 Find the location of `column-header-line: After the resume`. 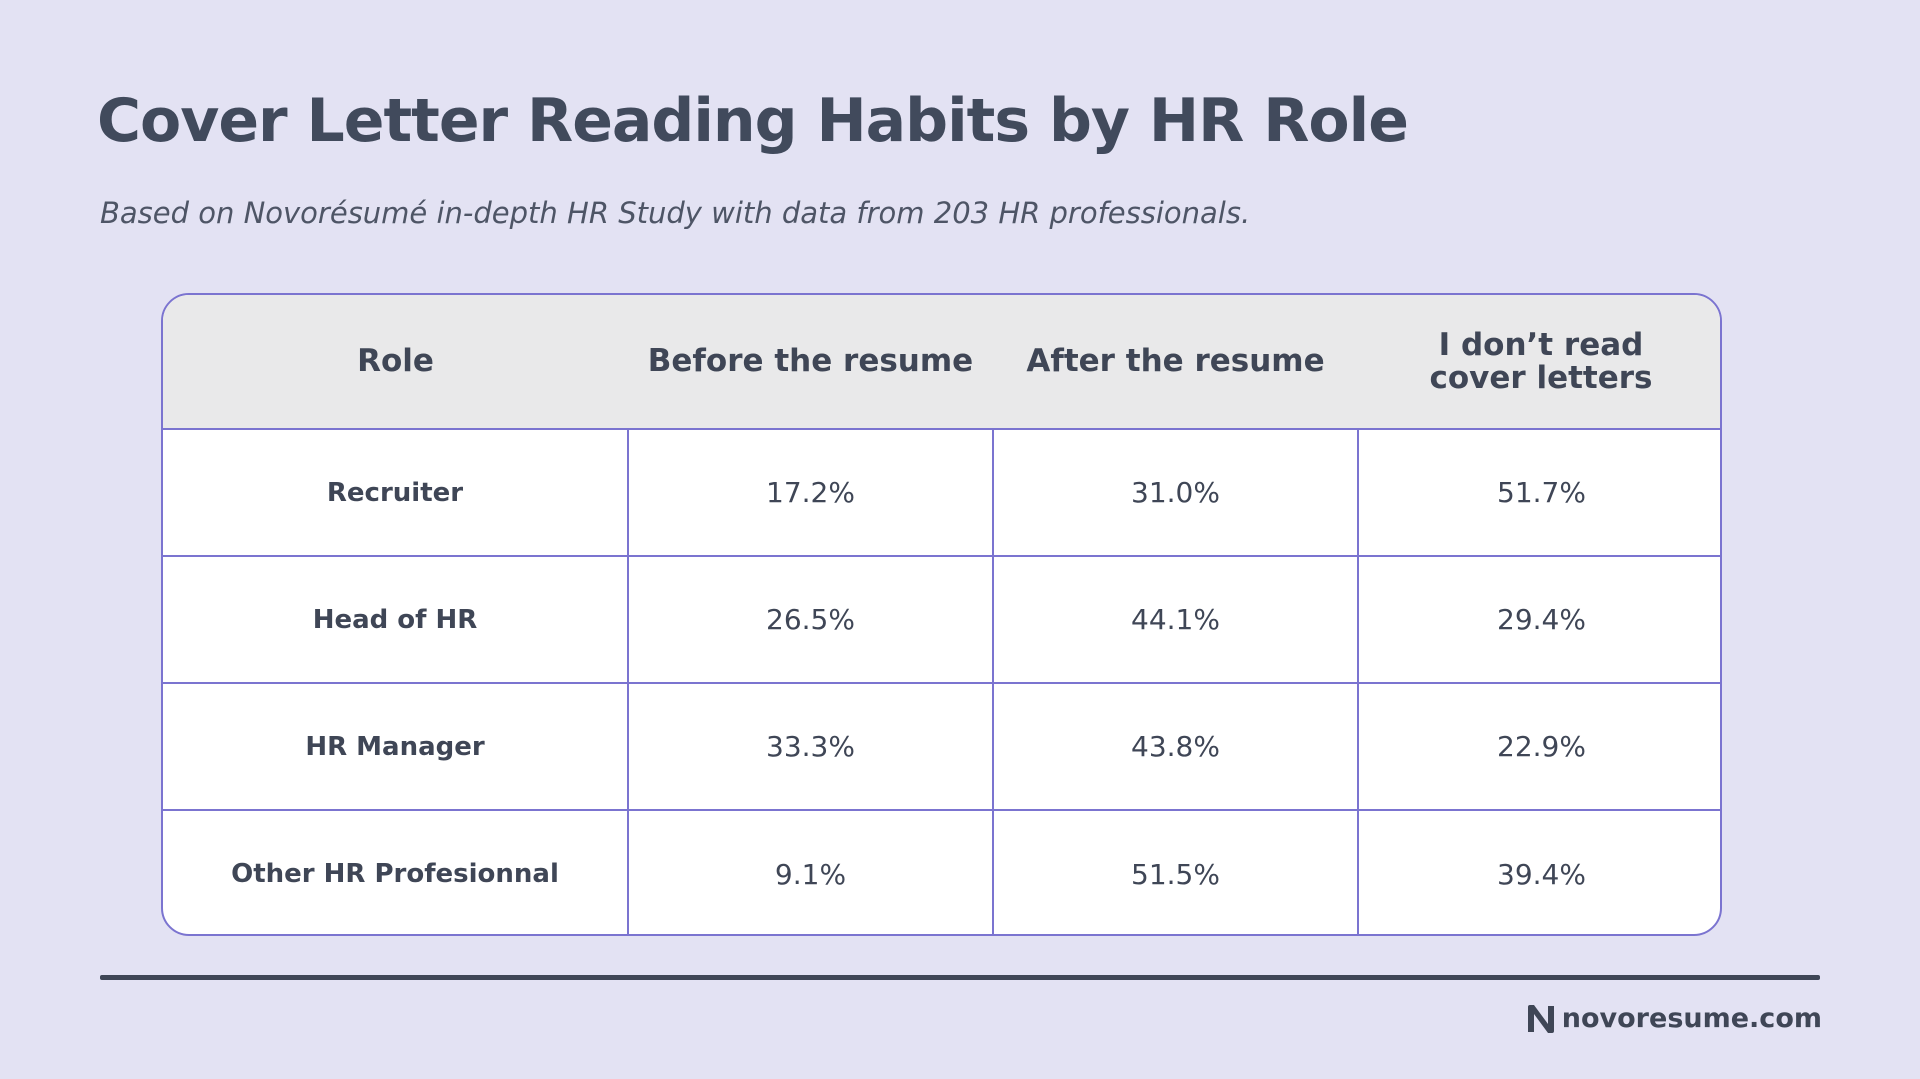

column-header-line: After the resume is located at coordinates (1175, 361).